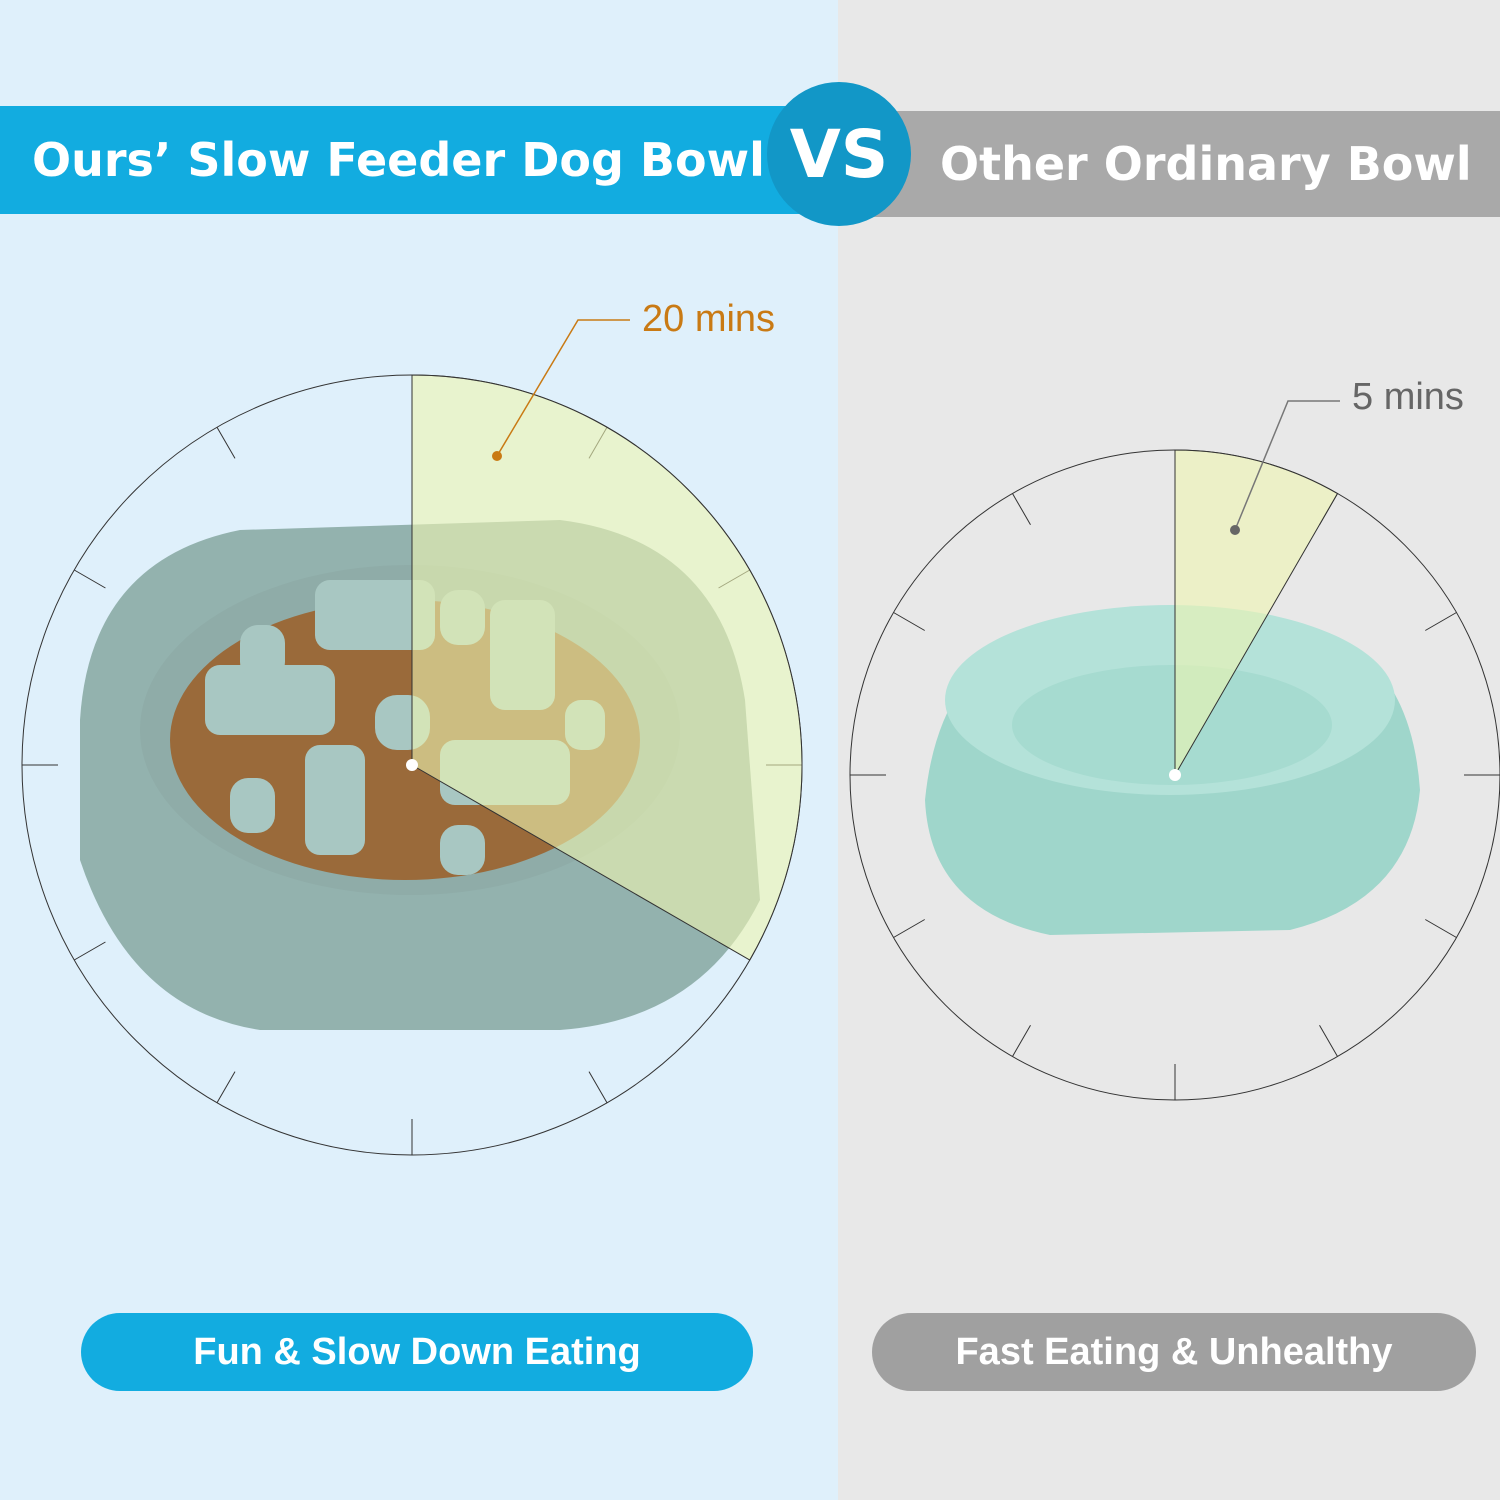 Image resolution: width=1500 pixels, height=1500 pixels. Describe the element at coordinates (1287, 465) in the screenshot. I see `right-leader-line` at that location.